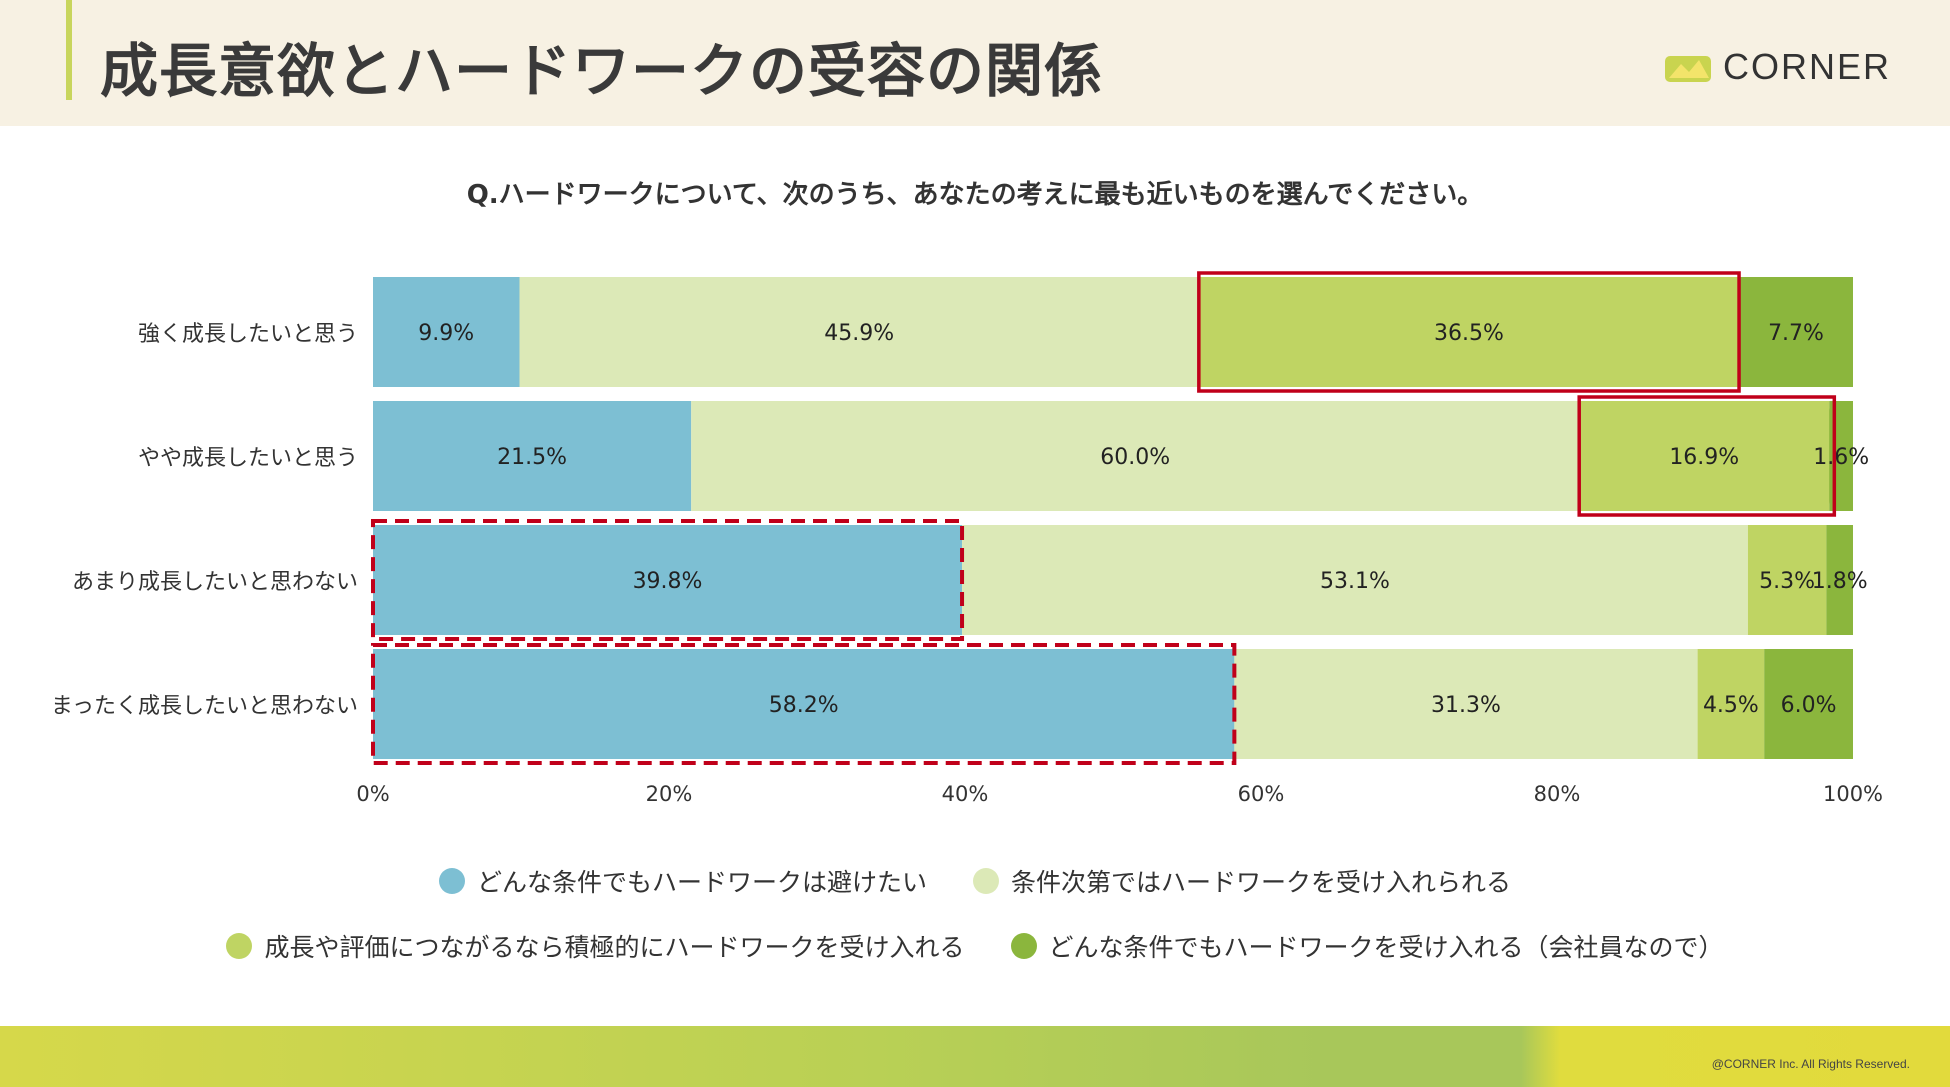  Describe the element at coordinates (669, 794) in the screenshot. I see `x-tick-label: 20%` at that location.